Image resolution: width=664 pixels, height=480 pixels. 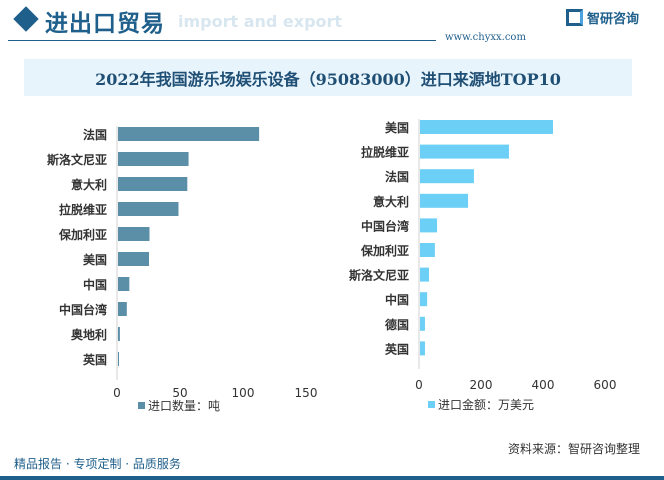 What do you see at coordinates (179, 393) in the screenshot?
I see `x-tick-label: 50` at bounding box center [179, 393].